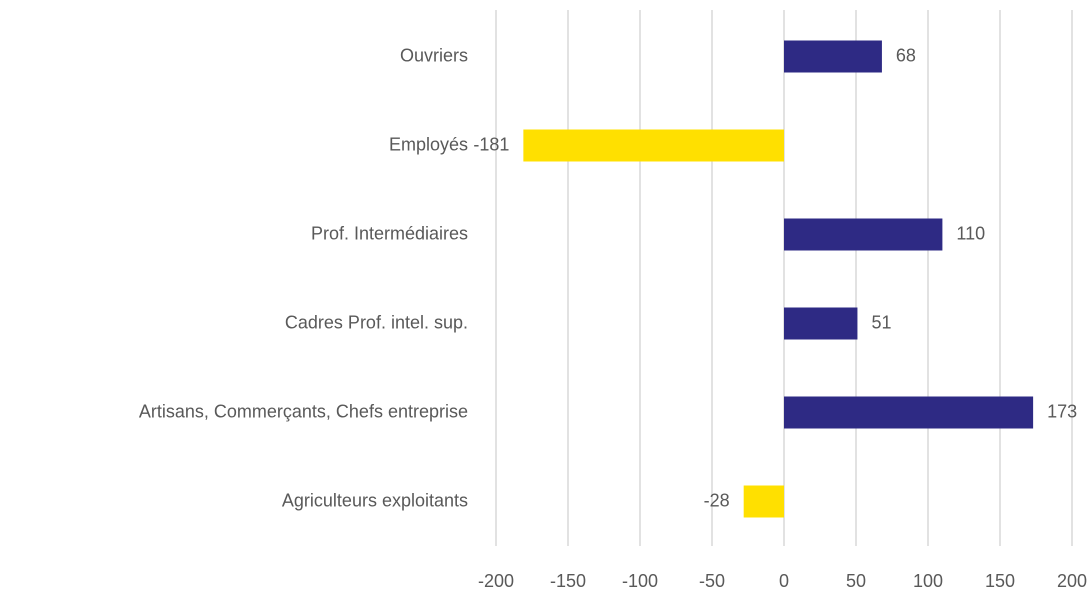  I want to click on value-label: -28, so click(717, 500).